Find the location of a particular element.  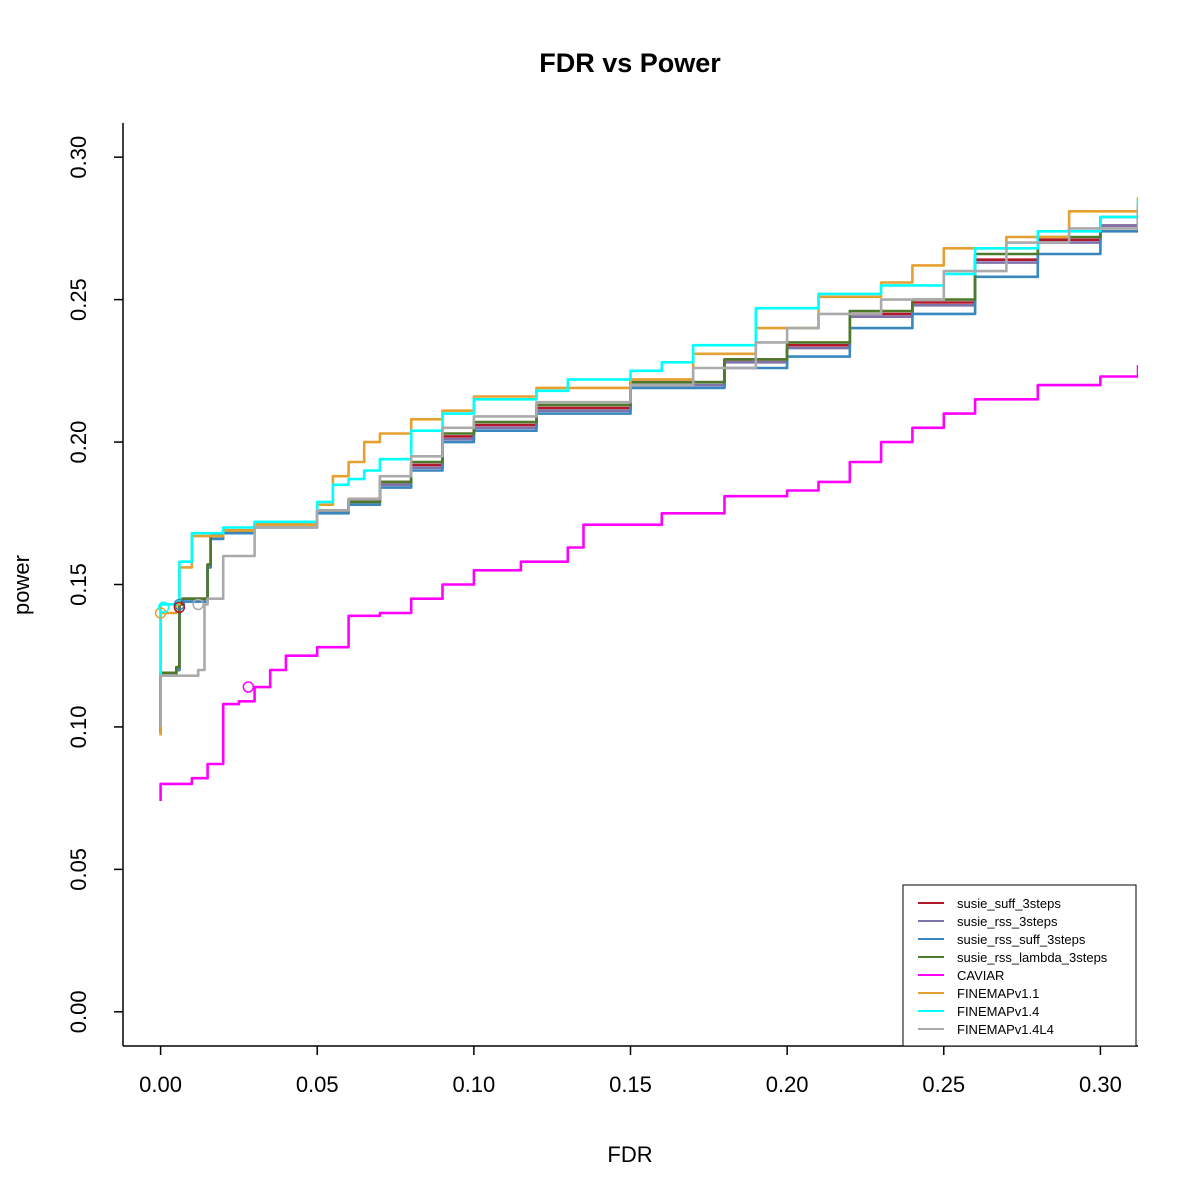

legend-label: CAVIAR is located at coordinates (980, 975).